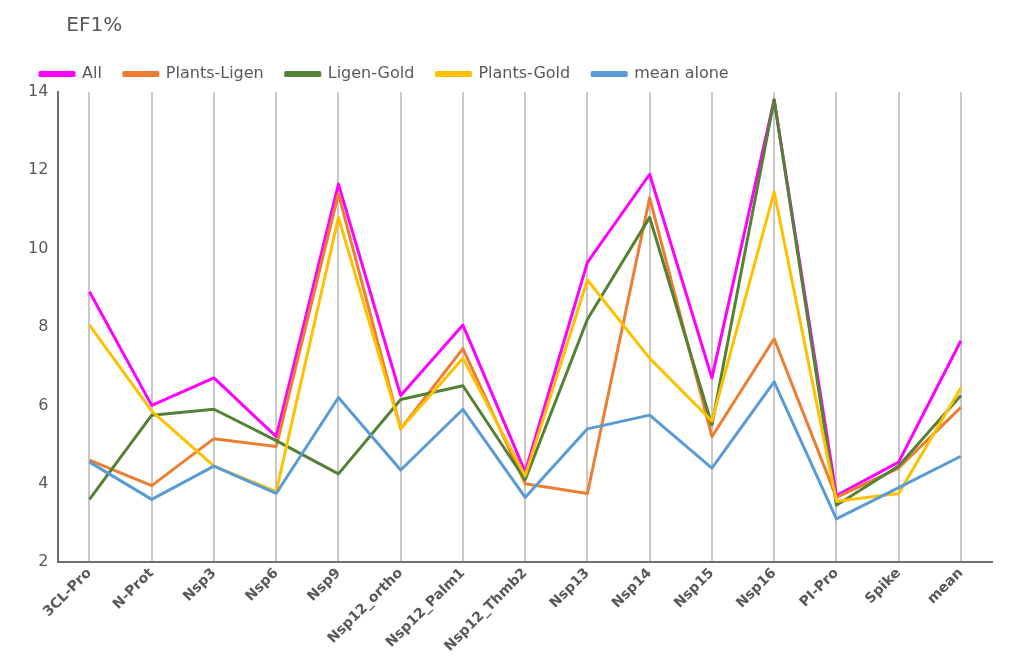 Image resolution: width=1022 pixels, height=670 pixels. What do you see at coordinates (43, 326) in the screenshot?
I see `y-tick-label: 8` at bounding box center [43, 326].